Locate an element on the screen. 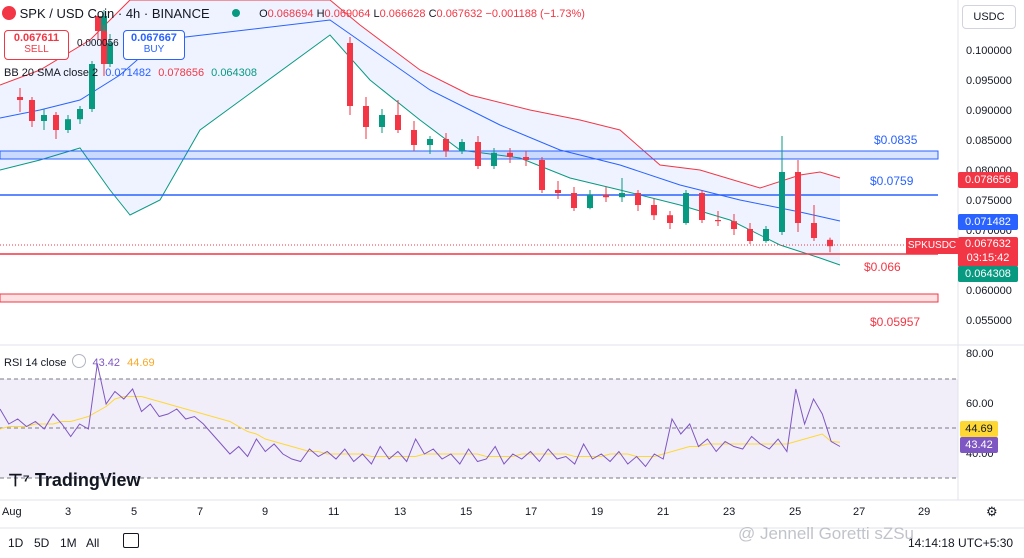  time-axis-label: 21 is located at coordinates (663, 512).